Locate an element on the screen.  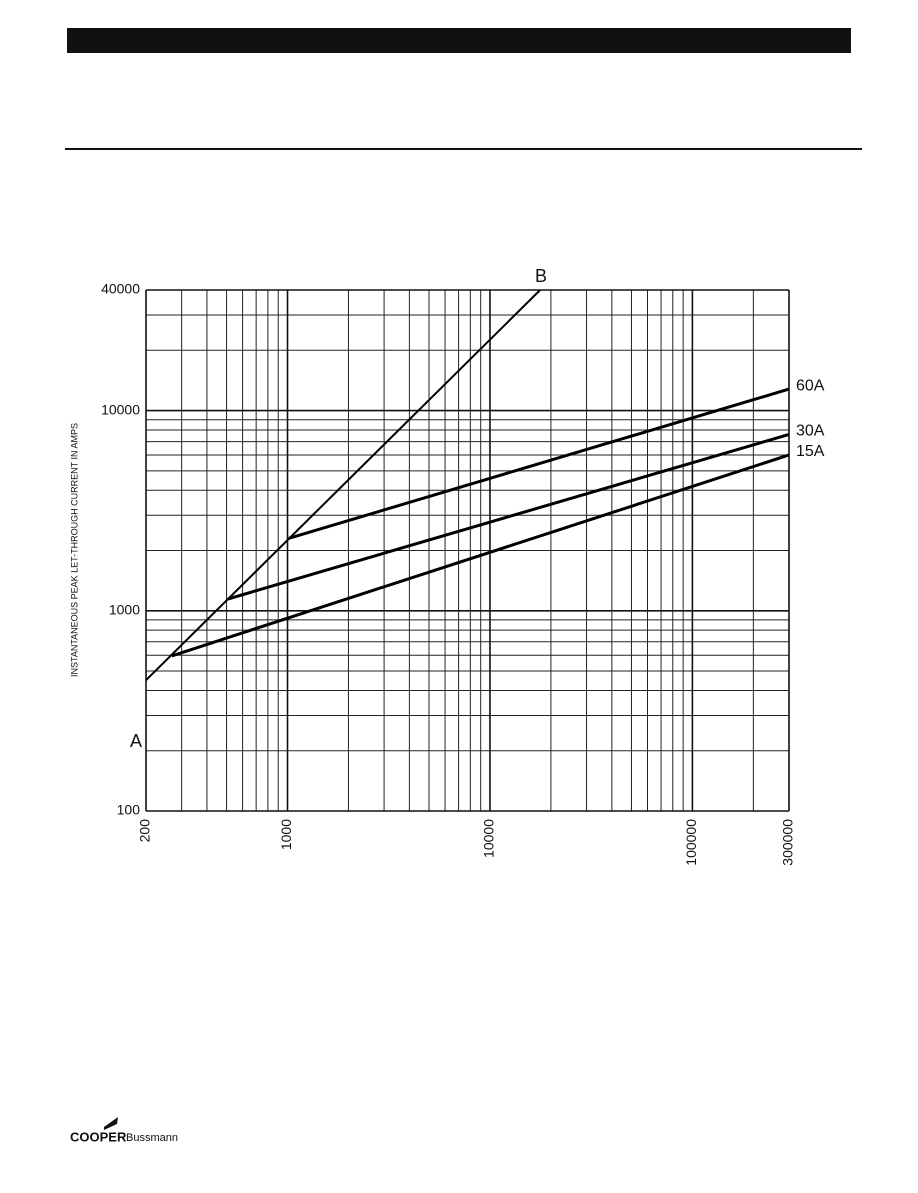
x-tick-label: 200 is located at coordinates (145, 831).